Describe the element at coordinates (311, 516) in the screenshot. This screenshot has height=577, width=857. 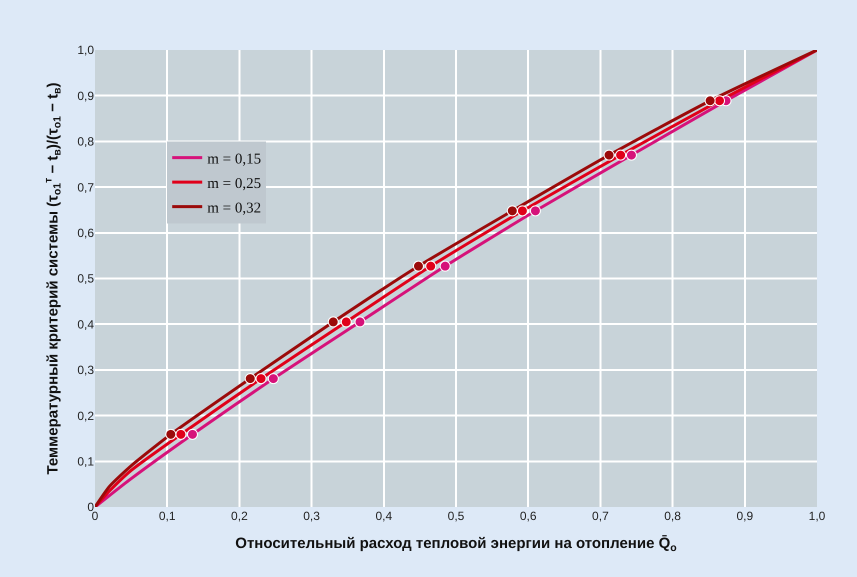
I see `x-tick-label: 0,3` at that location.